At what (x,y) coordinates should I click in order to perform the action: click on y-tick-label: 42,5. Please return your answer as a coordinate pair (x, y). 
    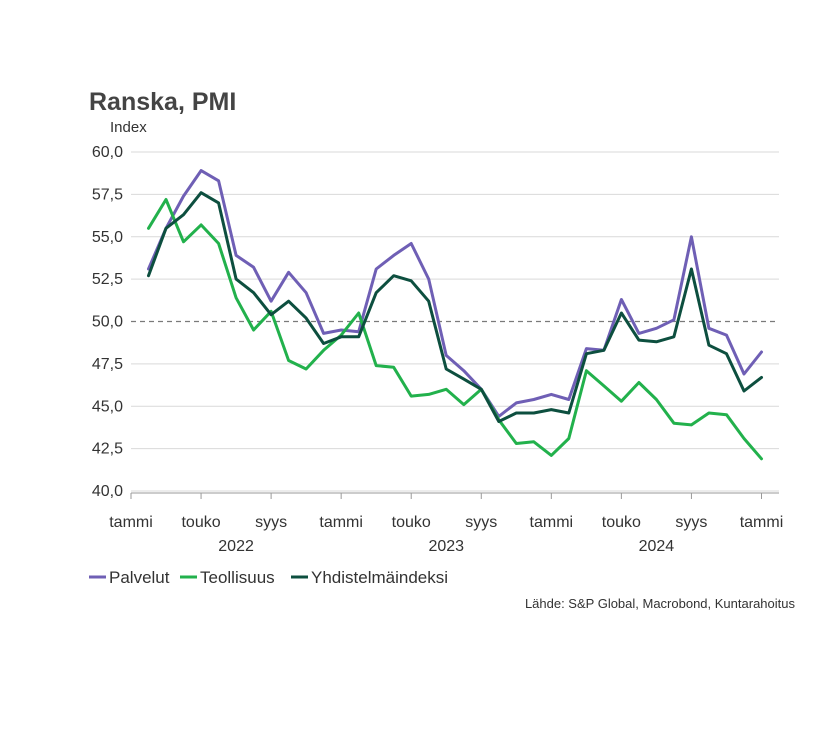
    Looking at the image, I should click on (107, 449).